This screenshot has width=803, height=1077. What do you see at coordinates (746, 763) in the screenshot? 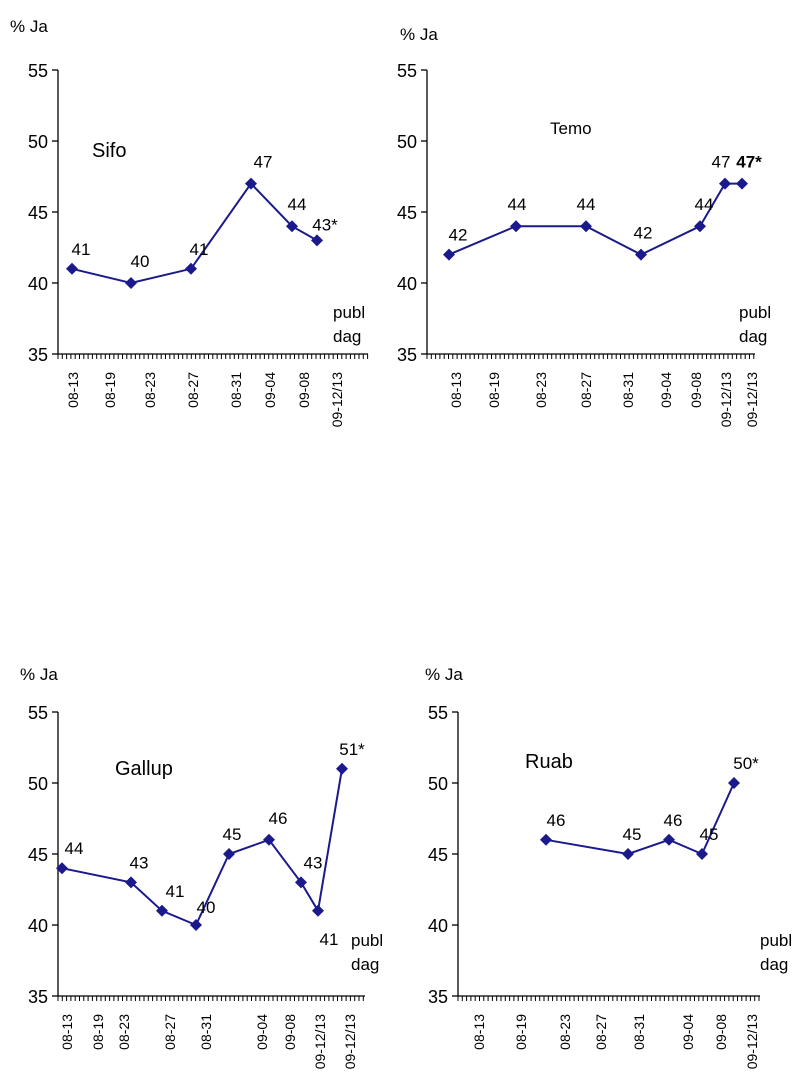
I see `data-label: 50*` at bounding box center [746, 763].